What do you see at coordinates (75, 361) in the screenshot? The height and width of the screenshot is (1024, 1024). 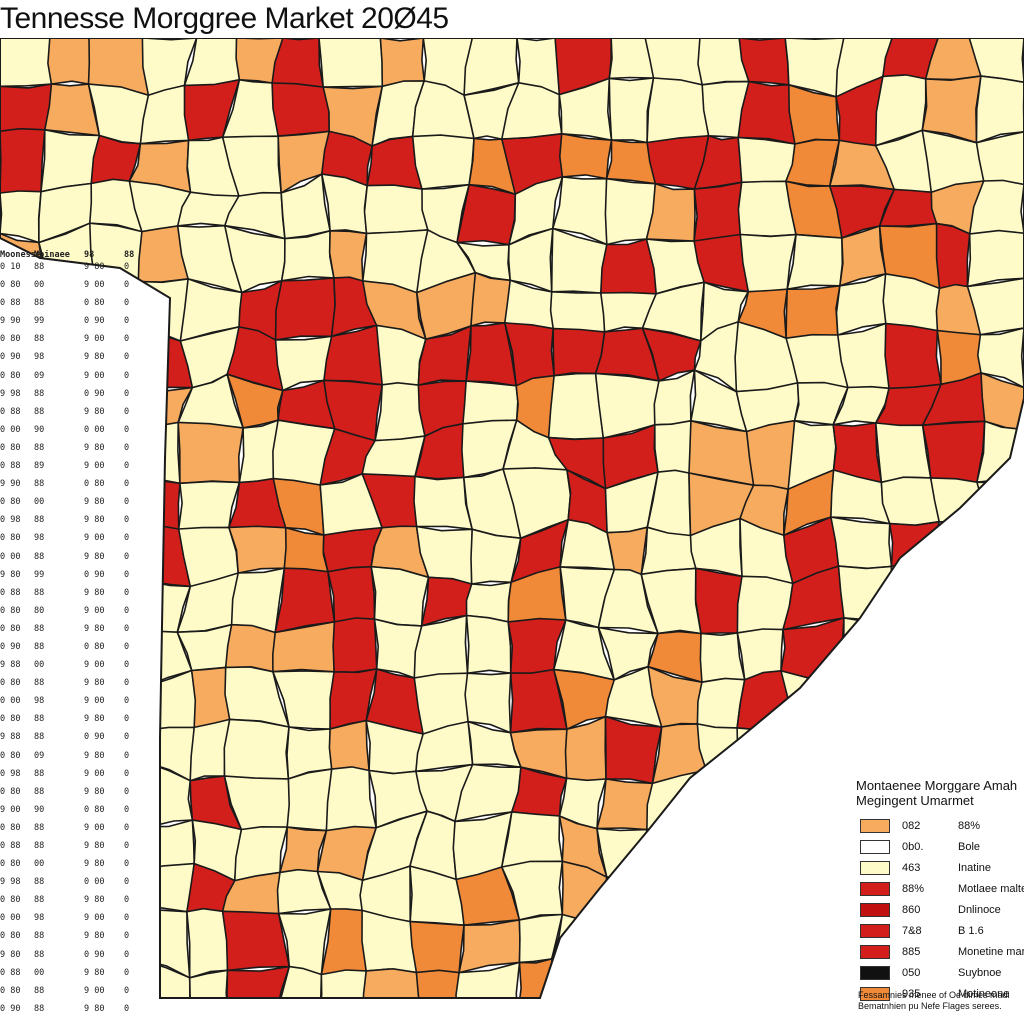 I see `side-table-row: 0 90 98 9 80 0` at bounding box center [75, 361].